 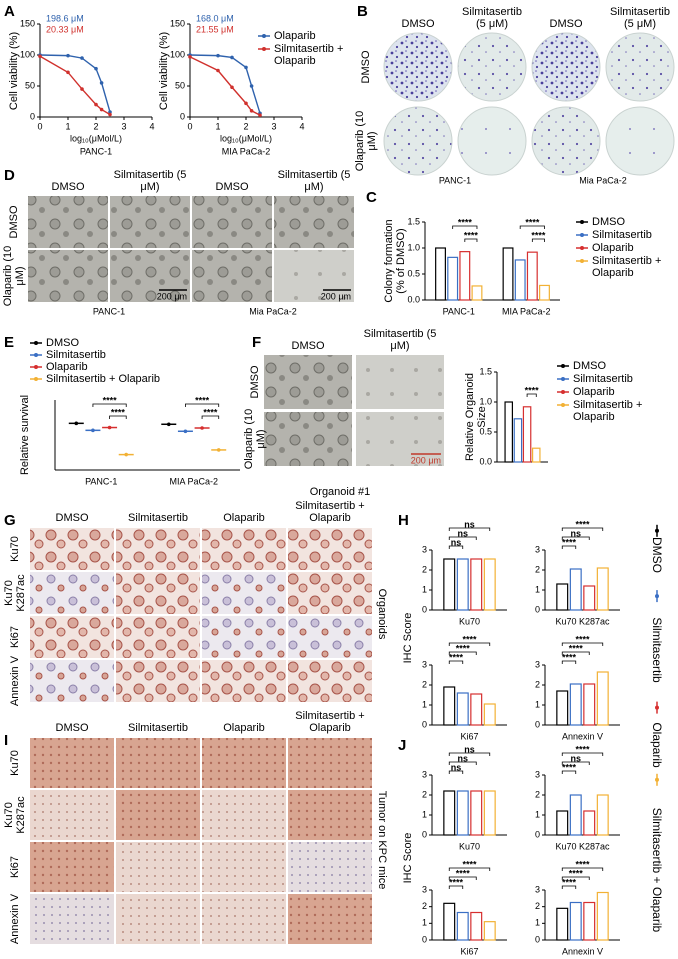 What do you see at coordinates (215, 18) in the screenshot?
I see `ic50-label: 168.0 μM` at bounding box center [215, 18].